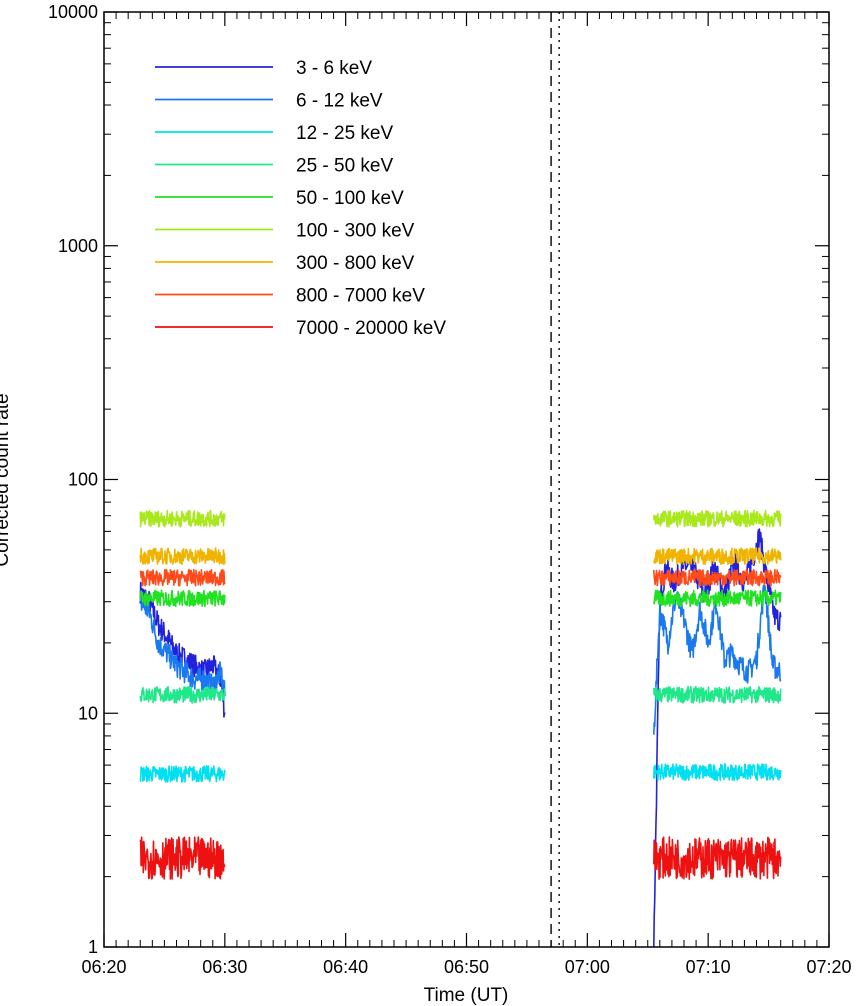 Image resolution: width=868 pixels, height=1006 pixels. What do you see at coordinates (708, 967) in the screenshot?
I see `x-tick-label: 07:10` at bounding box center [708, 967].